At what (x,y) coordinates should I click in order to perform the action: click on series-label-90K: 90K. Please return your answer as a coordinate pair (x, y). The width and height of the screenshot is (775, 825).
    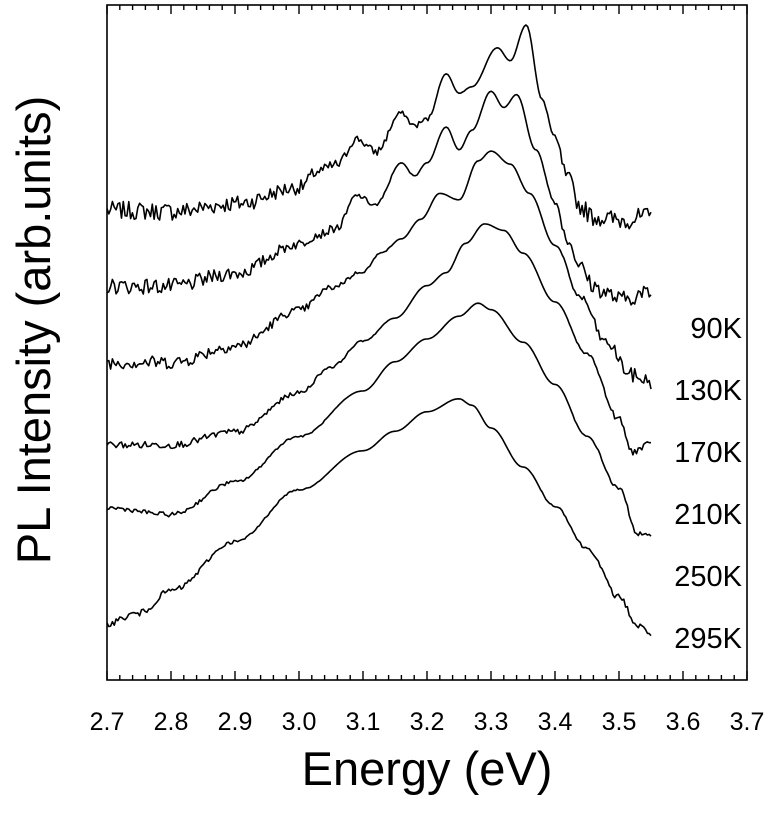
    Looking at the image, I should click on (716, 329).